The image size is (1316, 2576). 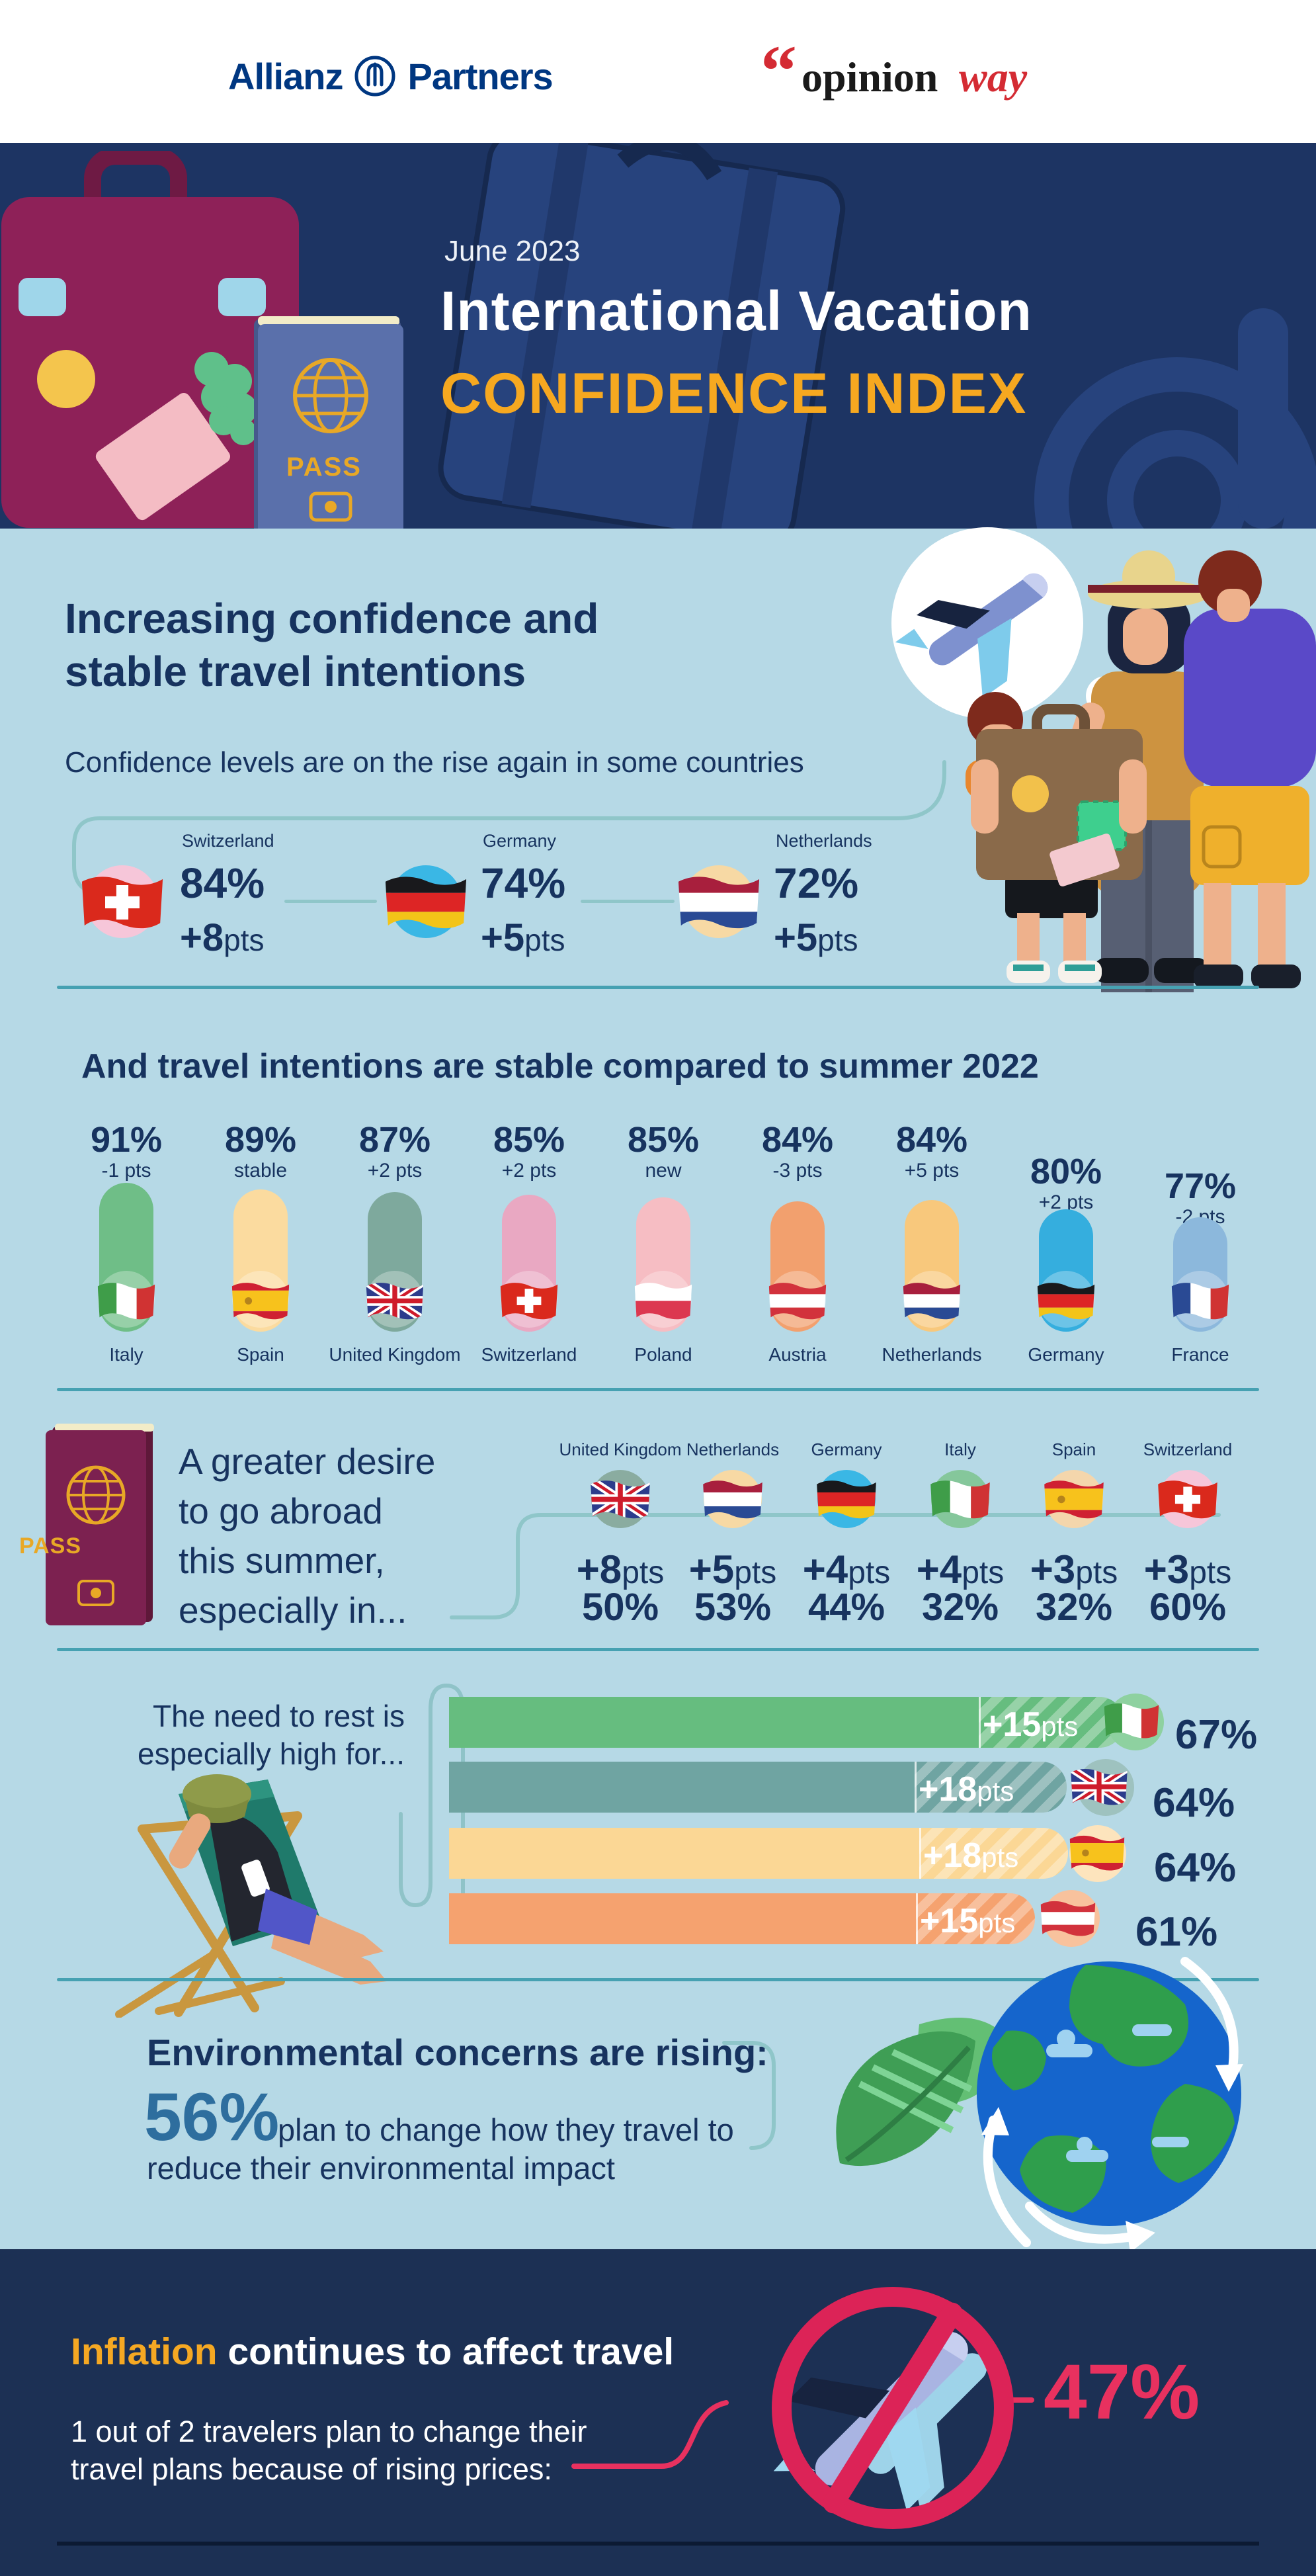 I want to click on man-figure, so click(x=1250, y=769).